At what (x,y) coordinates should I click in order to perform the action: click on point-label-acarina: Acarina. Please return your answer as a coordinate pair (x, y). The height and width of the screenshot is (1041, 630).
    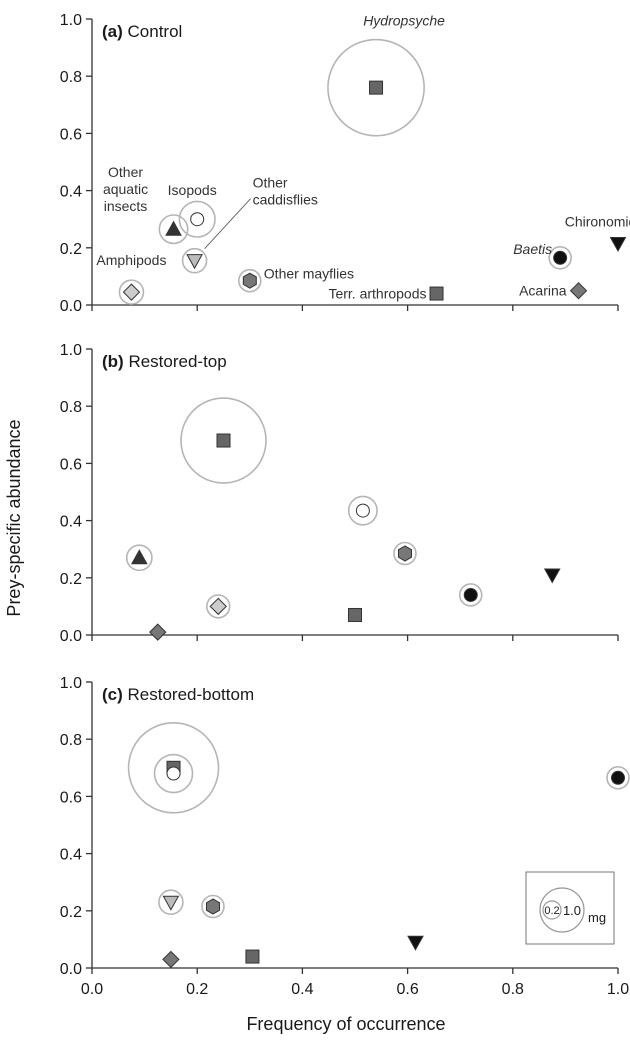
    Looking at the image, I should click on (543, 291).